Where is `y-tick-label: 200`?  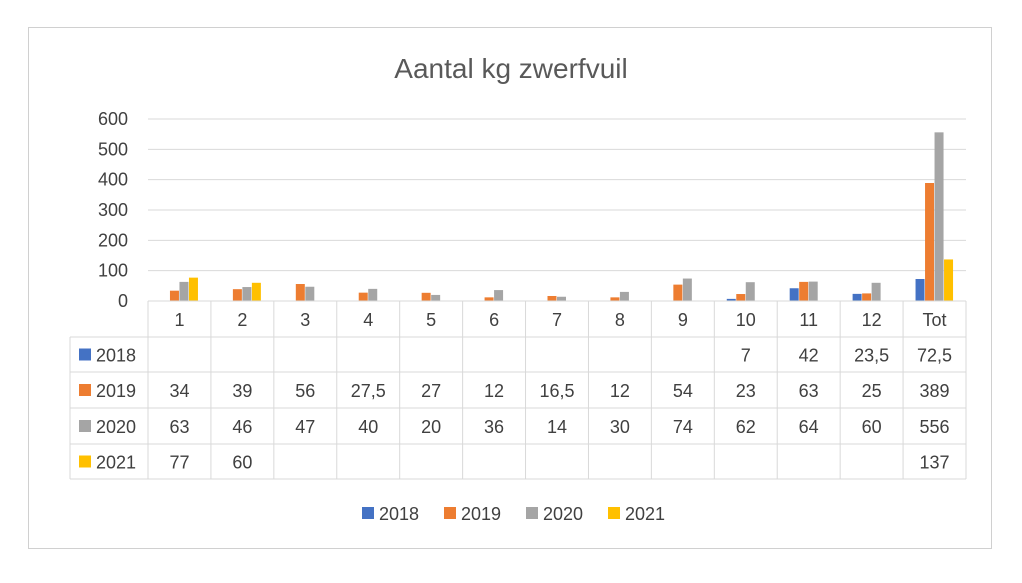 y-tick-label: 200 is located at coordinates (113, 240).